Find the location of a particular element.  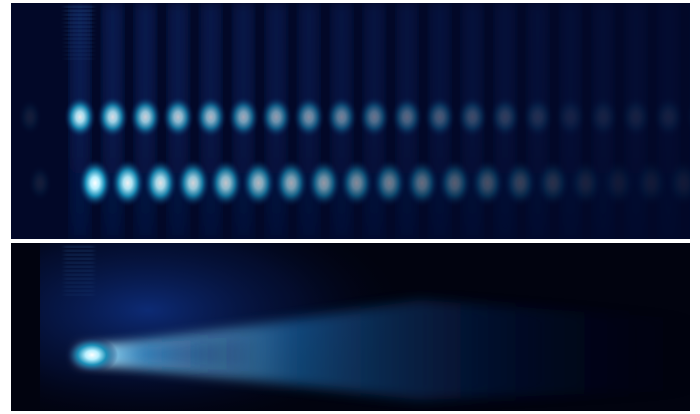

source is located at coordinates (92, 355).